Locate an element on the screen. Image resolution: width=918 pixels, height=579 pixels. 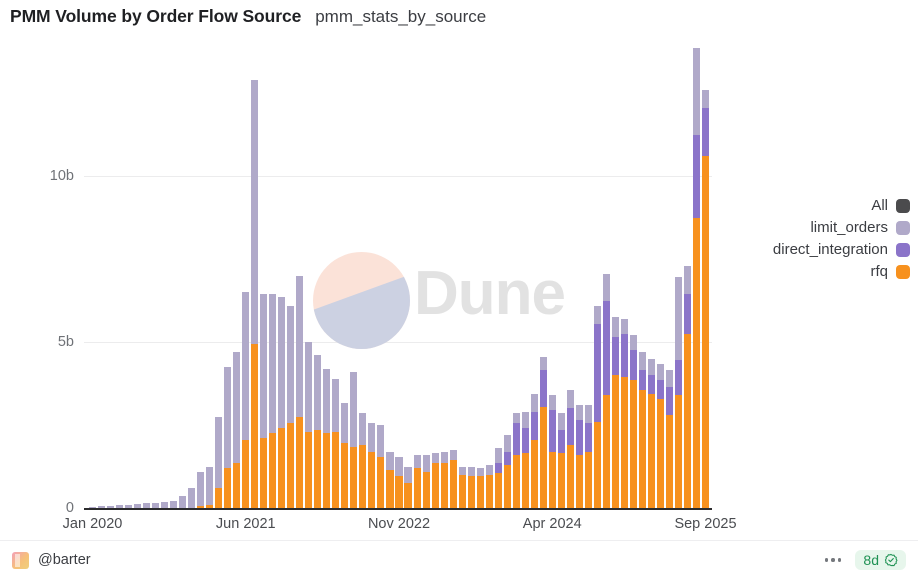
legend-item-rfq: rfq is located at coordinates (890, 271).